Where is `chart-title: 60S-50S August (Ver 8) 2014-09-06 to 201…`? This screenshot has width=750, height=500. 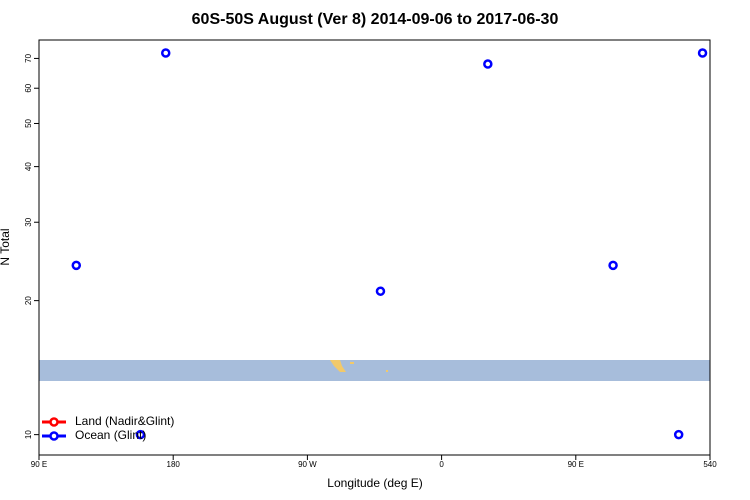
chart-title: 60S-50S August (Ver 8) 2014-09-06 to 201… is located at coordinates (375, 19).